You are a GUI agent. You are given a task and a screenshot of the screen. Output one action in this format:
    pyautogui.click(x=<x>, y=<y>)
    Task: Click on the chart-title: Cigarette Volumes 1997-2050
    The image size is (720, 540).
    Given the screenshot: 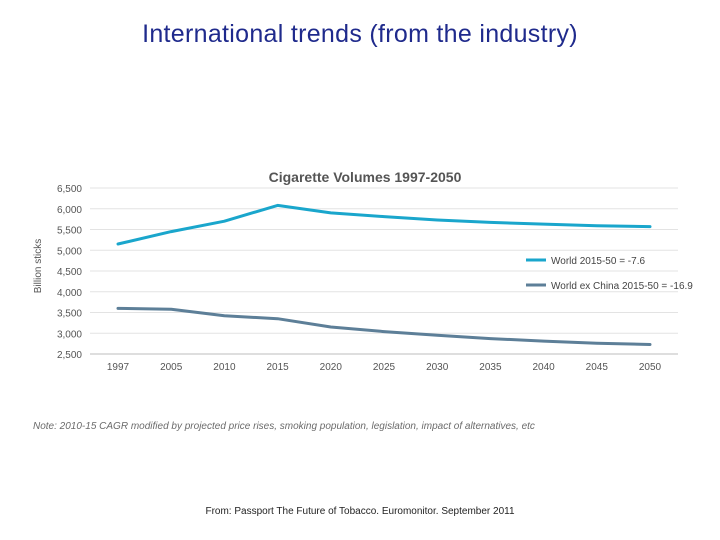 What is the action you would take?
    pyautogui.click(x=365, y=177)
    